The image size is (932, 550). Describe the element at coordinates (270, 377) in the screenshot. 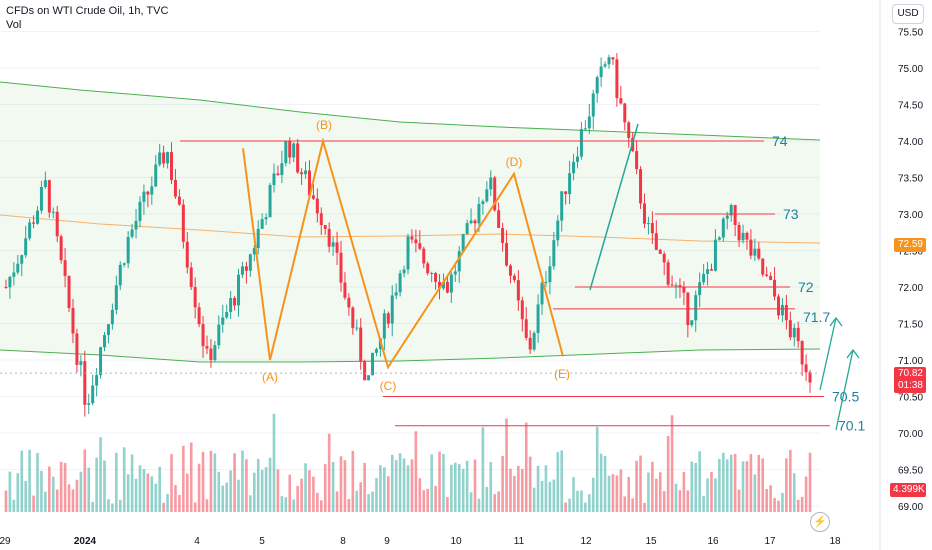

I see `wave-label: (A)` at that location.